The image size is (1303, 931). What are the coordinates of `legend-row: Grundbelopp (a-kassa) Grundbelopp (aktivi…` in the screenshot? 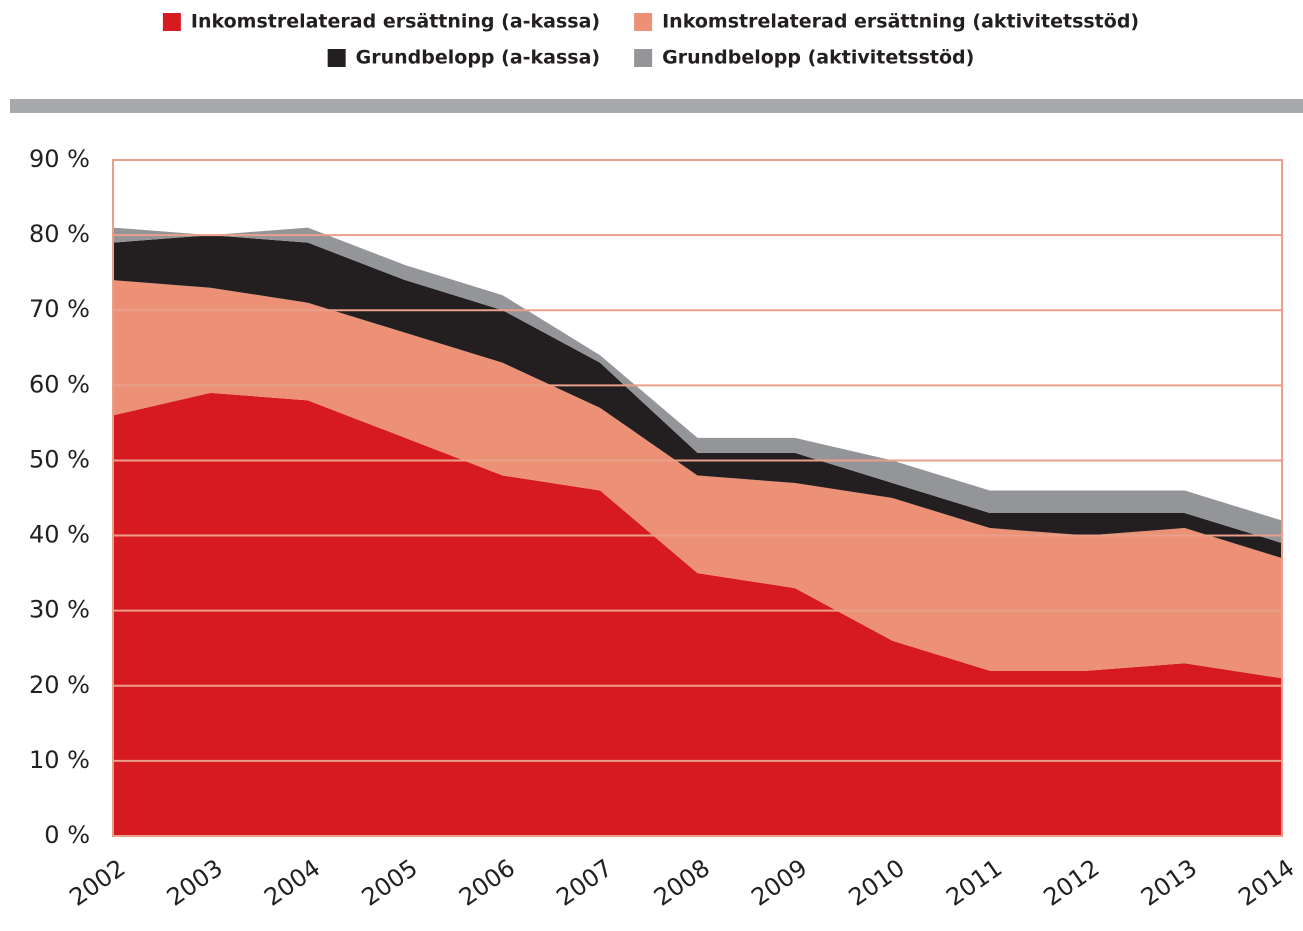 It's located at (650, 58).